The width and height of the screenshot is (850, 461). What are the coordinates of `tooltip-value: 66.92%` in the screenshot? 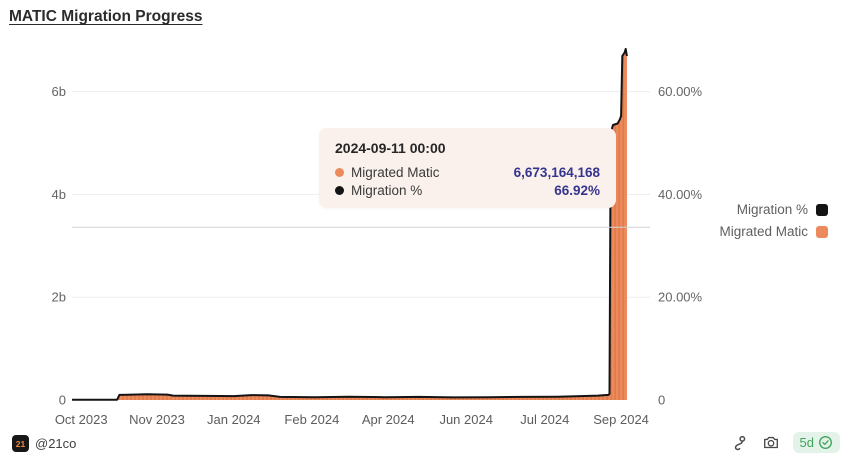 It's located at (577, 190).